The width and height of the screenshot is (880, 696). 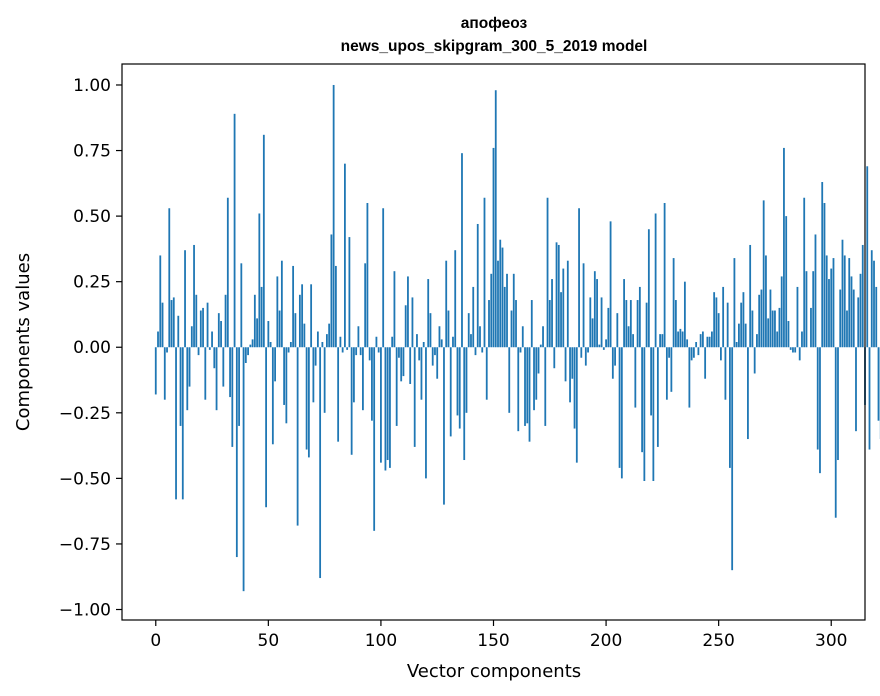 What do you see at coordinates (494, 46) in the screenshot?
I see `chart-subtitle: news_upos_skipgram_300_5_2019 model` at bounding box center [494, 46].